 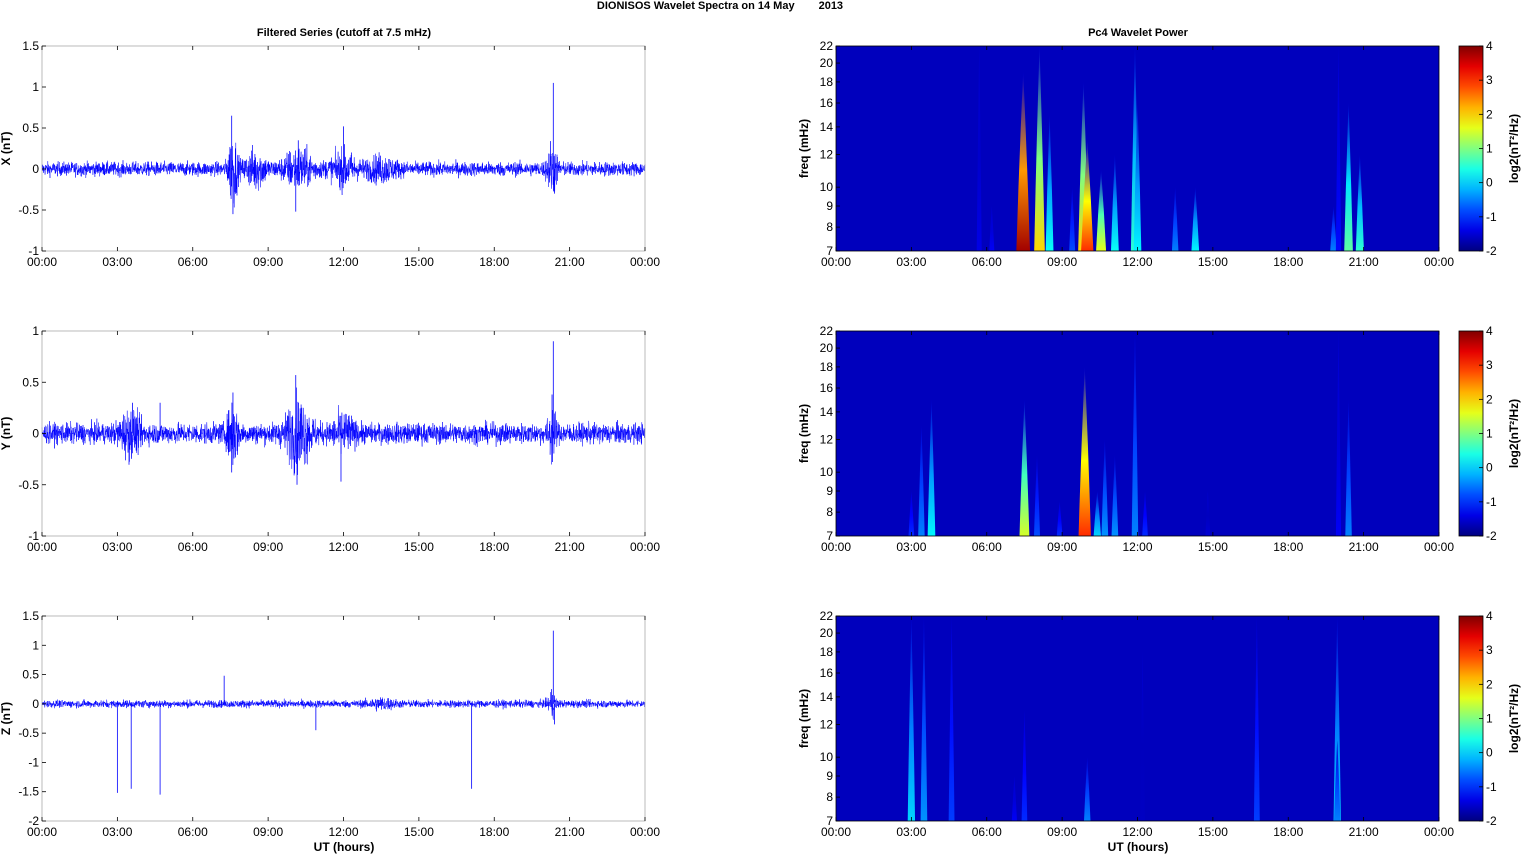 I want to click on spec-z-ytick-label: 9, so click(x=829, y=776).